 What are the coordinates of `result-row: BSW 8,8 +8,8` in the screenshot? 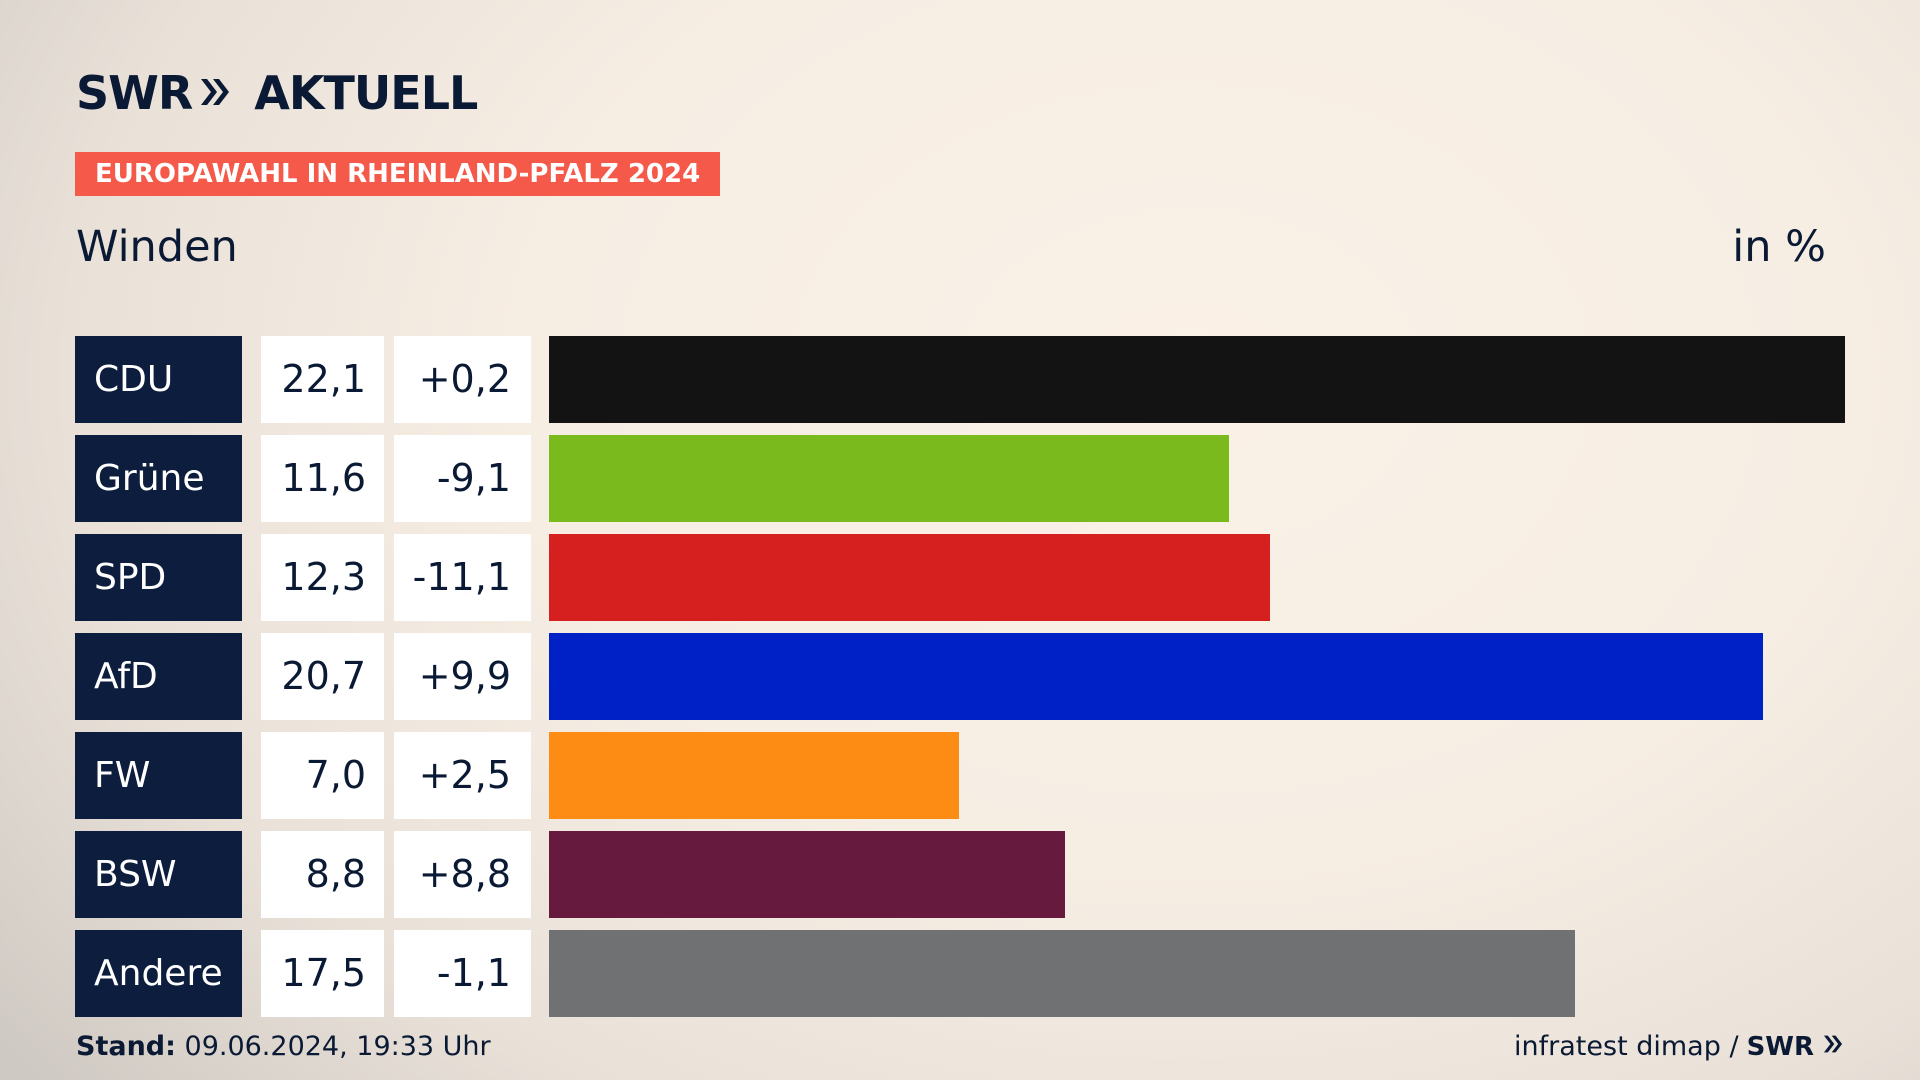 It's located at (960, 874).